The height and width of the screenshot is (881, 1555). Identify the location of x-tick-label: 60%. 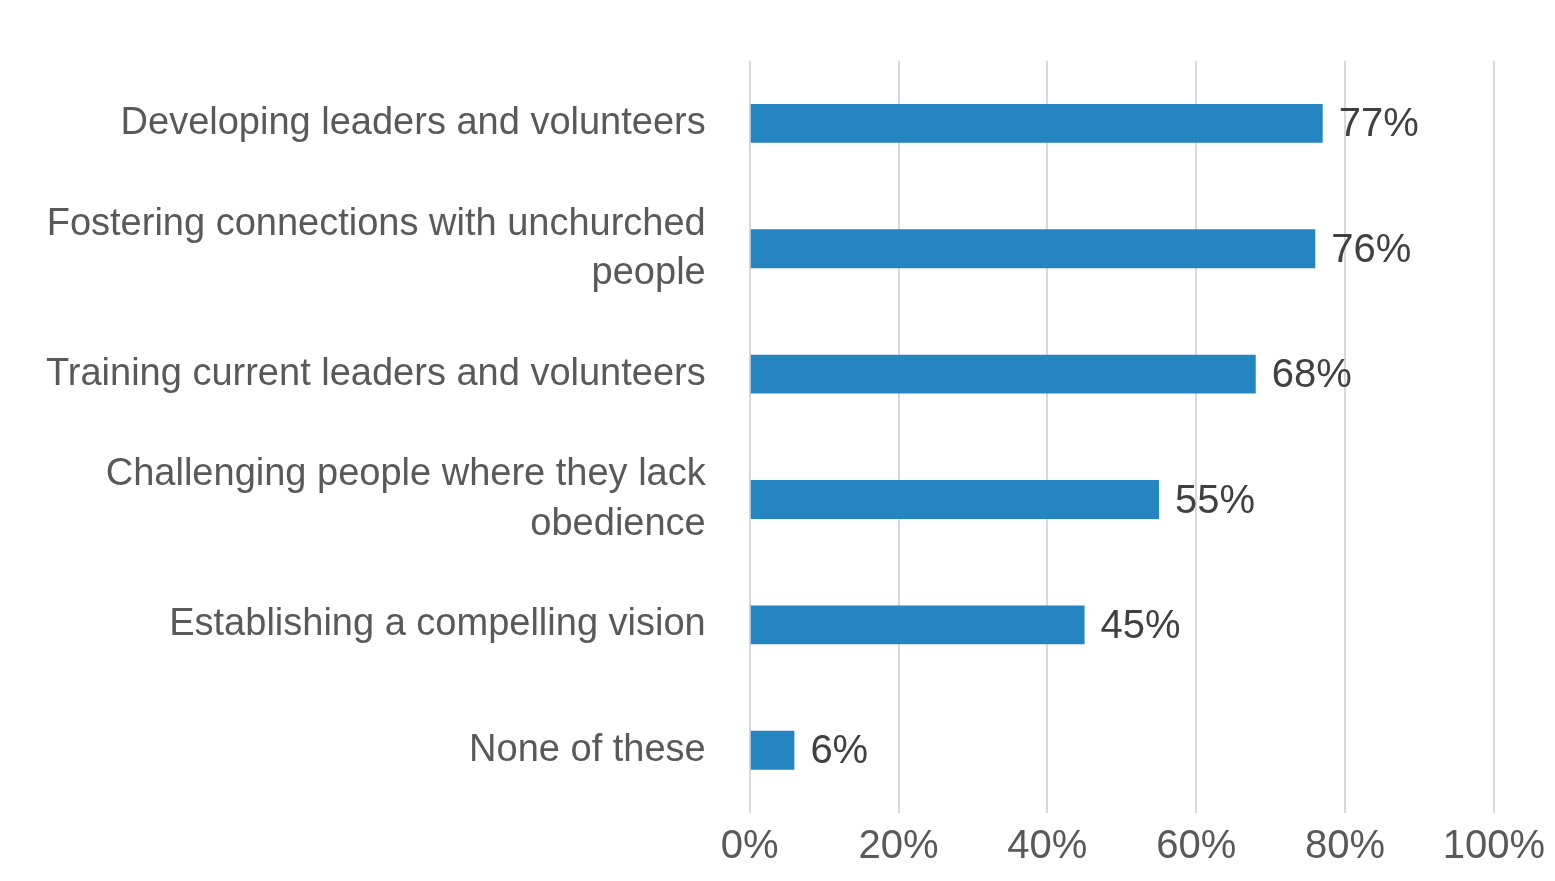
(1196, 844).